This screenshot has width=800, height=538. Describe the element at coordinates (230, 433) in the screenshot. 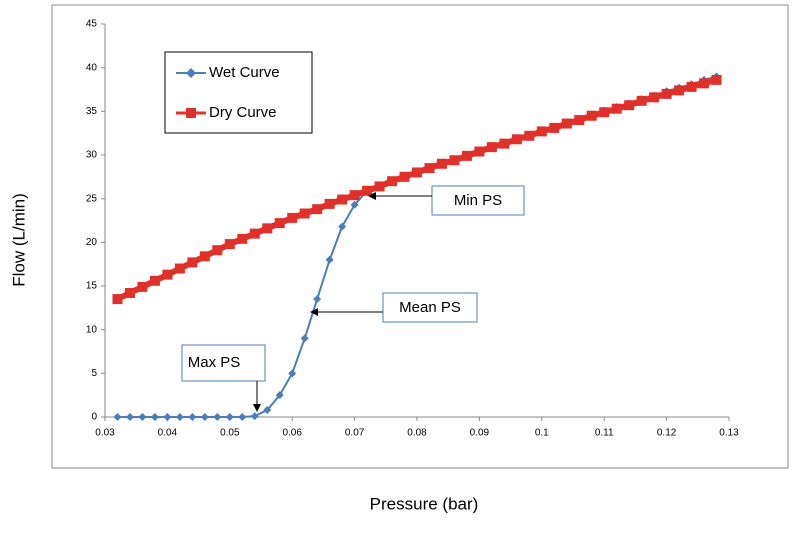

I see `x-tick-label: 0.05` at that location.